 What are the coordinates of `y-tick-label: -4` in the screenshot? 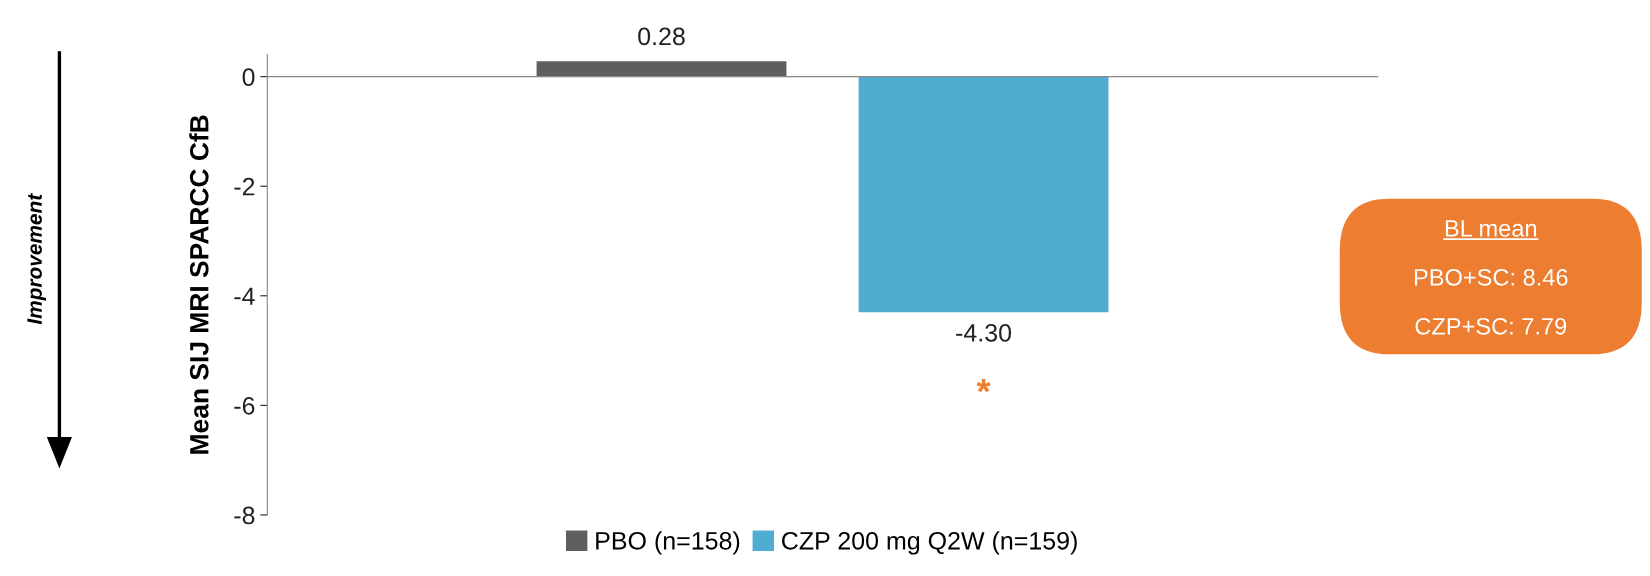 It's located at (244, 296).